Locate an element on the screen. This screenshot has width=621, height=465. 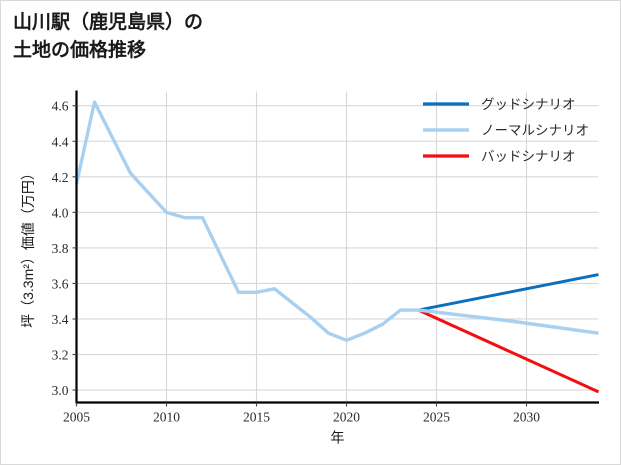
series-line-バッドシナリオ is located at coordinates (508, 351).